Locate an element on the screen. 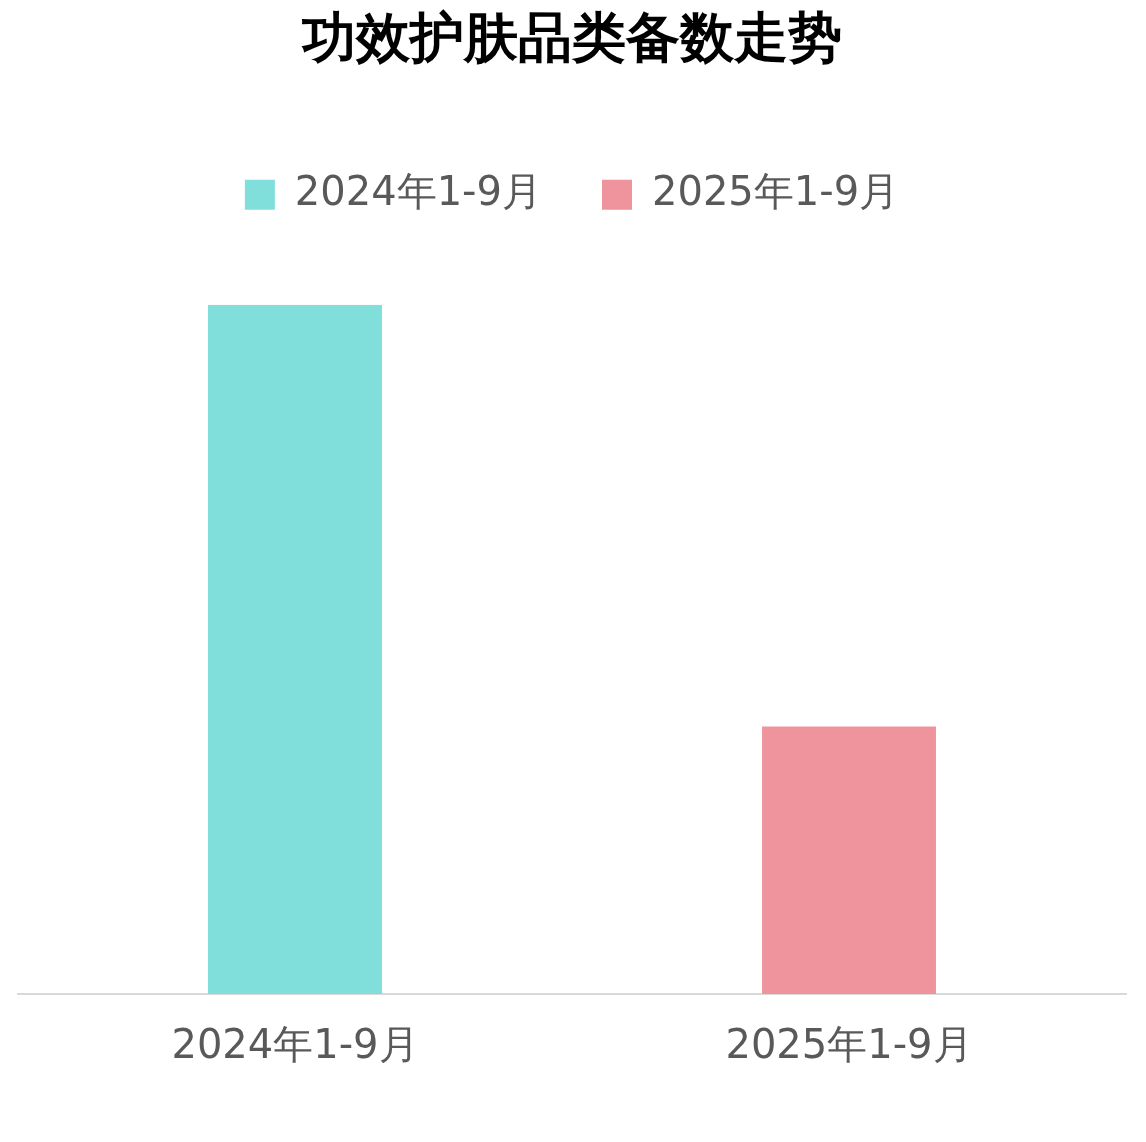 This screenshot has width=1146, height=1142. chart-title: 功效护肤品类备数走势 is located at coordinates (571, 38).